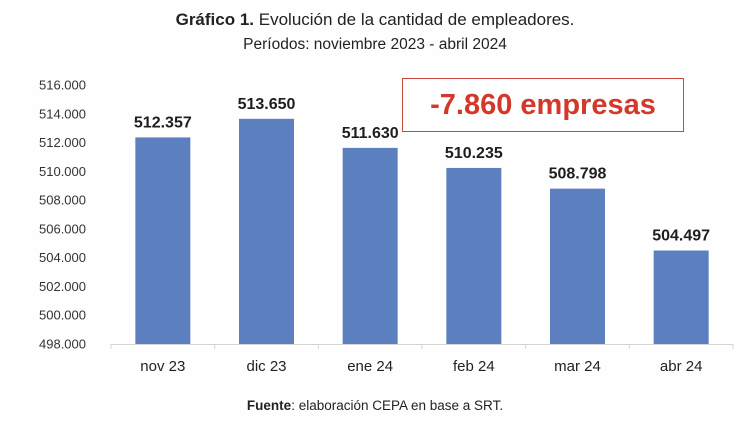  I want to click on x-axis: nov 23 dic 23 ene 24 feb 24 mar 24 abr 24, so click(422, 359).